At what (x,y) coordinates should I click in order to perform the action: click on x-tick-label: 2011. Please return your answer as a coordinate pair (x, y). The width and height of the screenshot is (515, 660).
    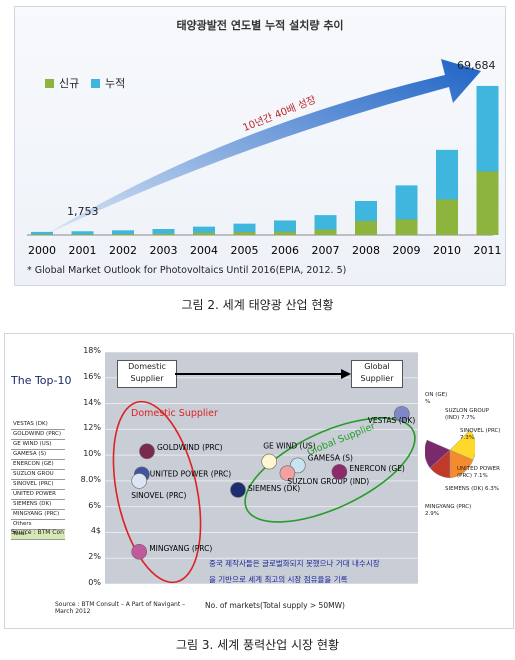
    Looking at the image, I should click on (488, 250).